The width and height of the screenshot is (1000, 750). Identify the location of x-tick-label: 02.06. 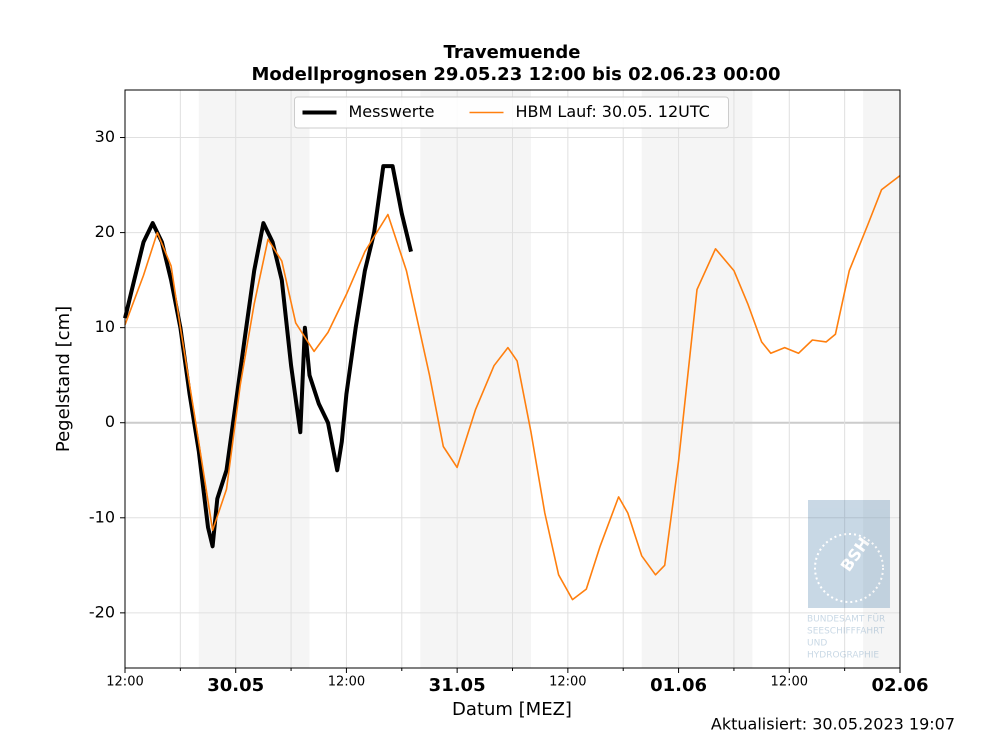
(900, 685).